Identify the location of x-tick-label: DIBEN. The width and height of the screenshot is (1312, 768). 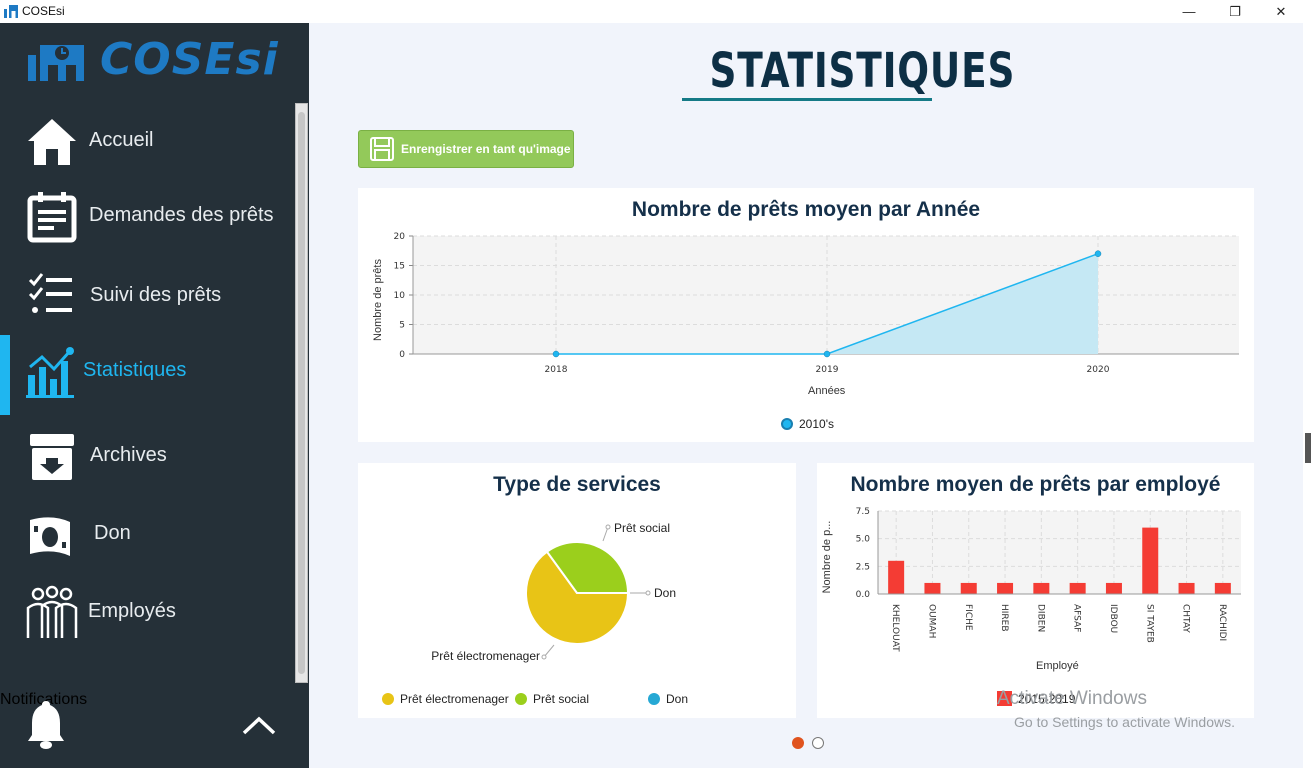
(1040, 618).